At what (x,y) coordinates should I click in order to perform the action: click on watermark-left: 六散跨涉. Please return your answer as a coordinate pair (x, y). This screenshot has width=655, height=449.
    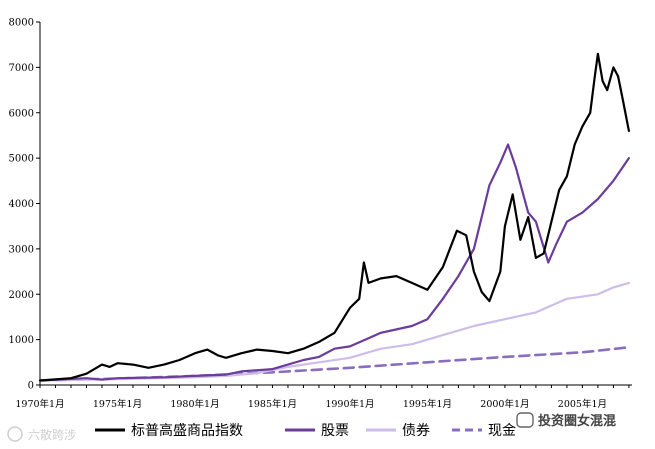
    Looking at the image, I should click on (41, 434).